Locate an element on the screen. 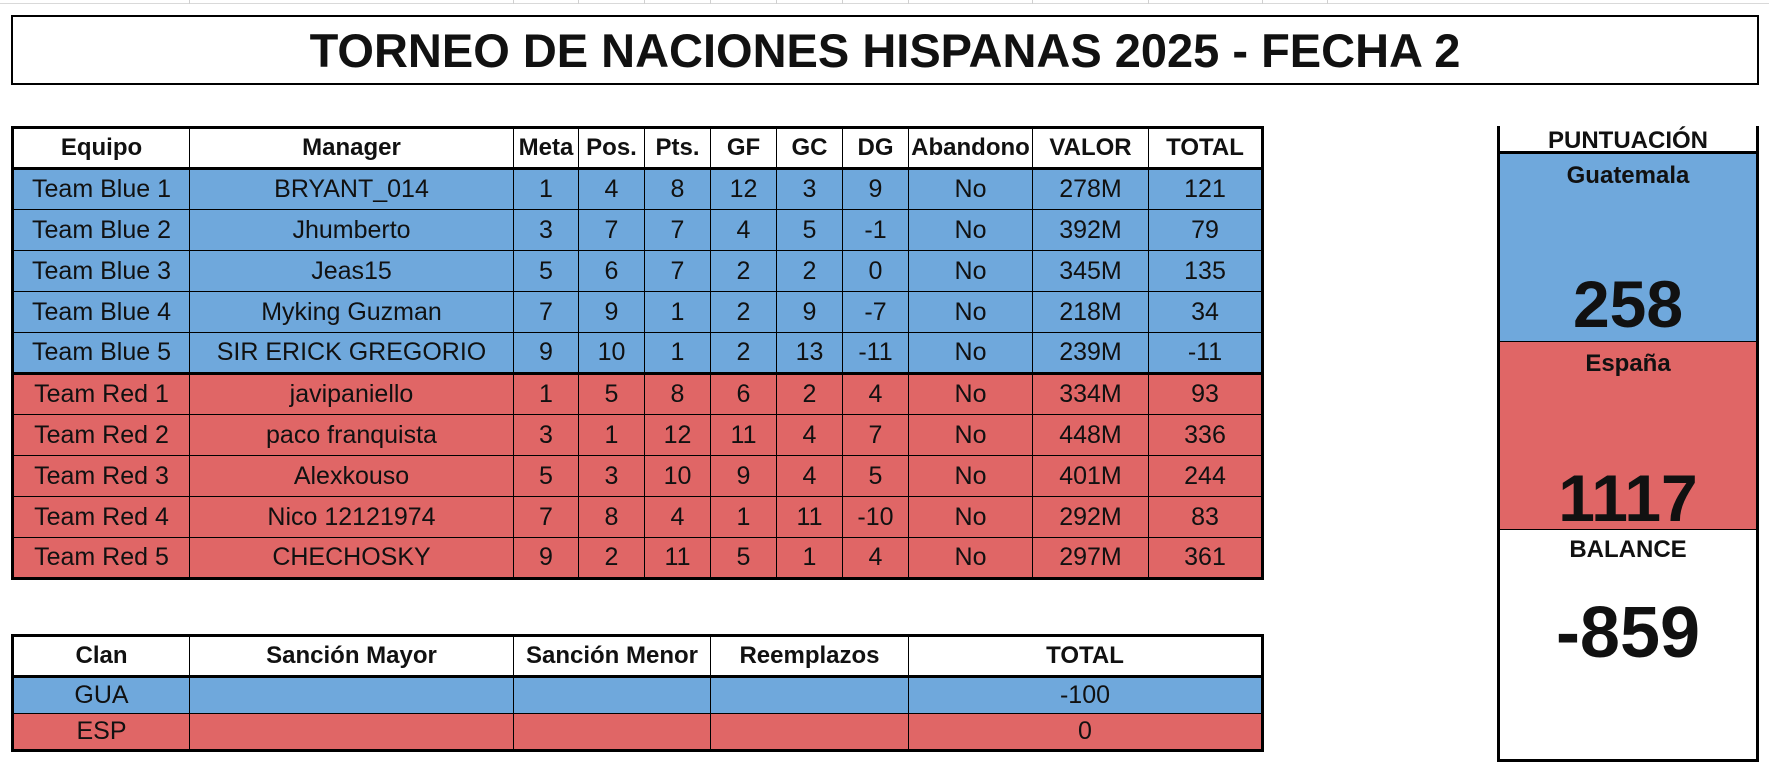 The image size is (1769, 773). table-cell: 8 is located at coordinates (611, 517).